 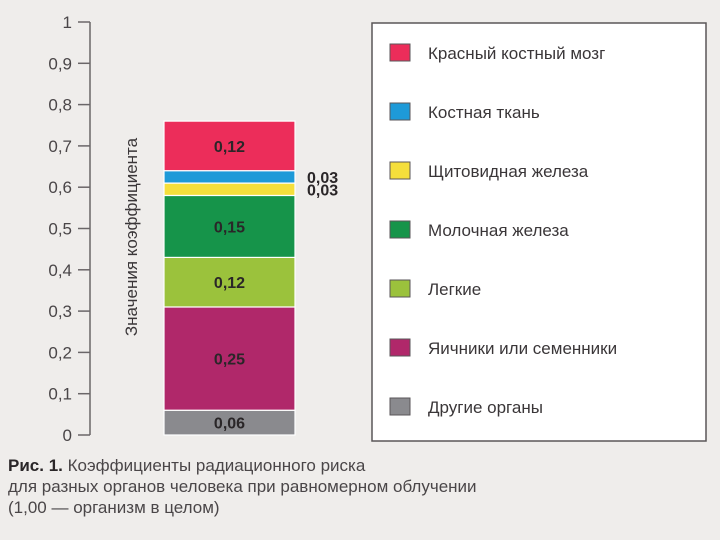 I want to click on legend-label: Красный костный мозг, so click(x=516, y=53).